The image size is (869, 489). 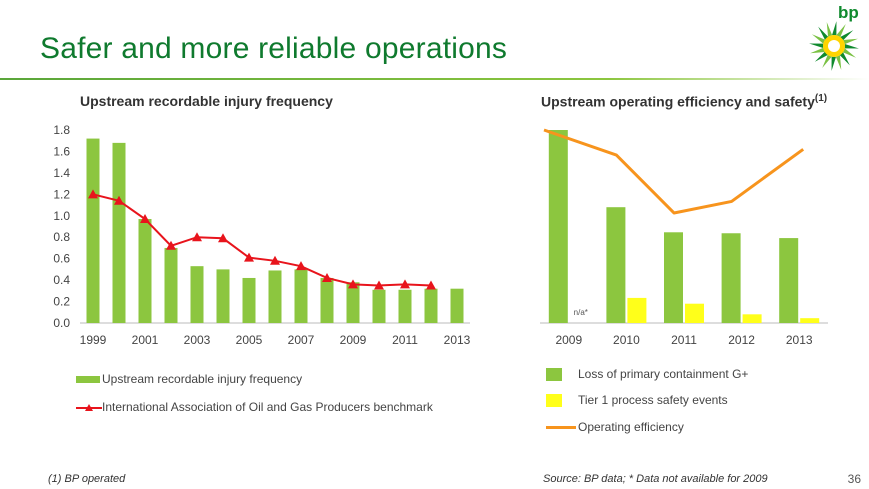 I want to click on left-chart-x-tick-label: 2005, so click(x=249, y=340).